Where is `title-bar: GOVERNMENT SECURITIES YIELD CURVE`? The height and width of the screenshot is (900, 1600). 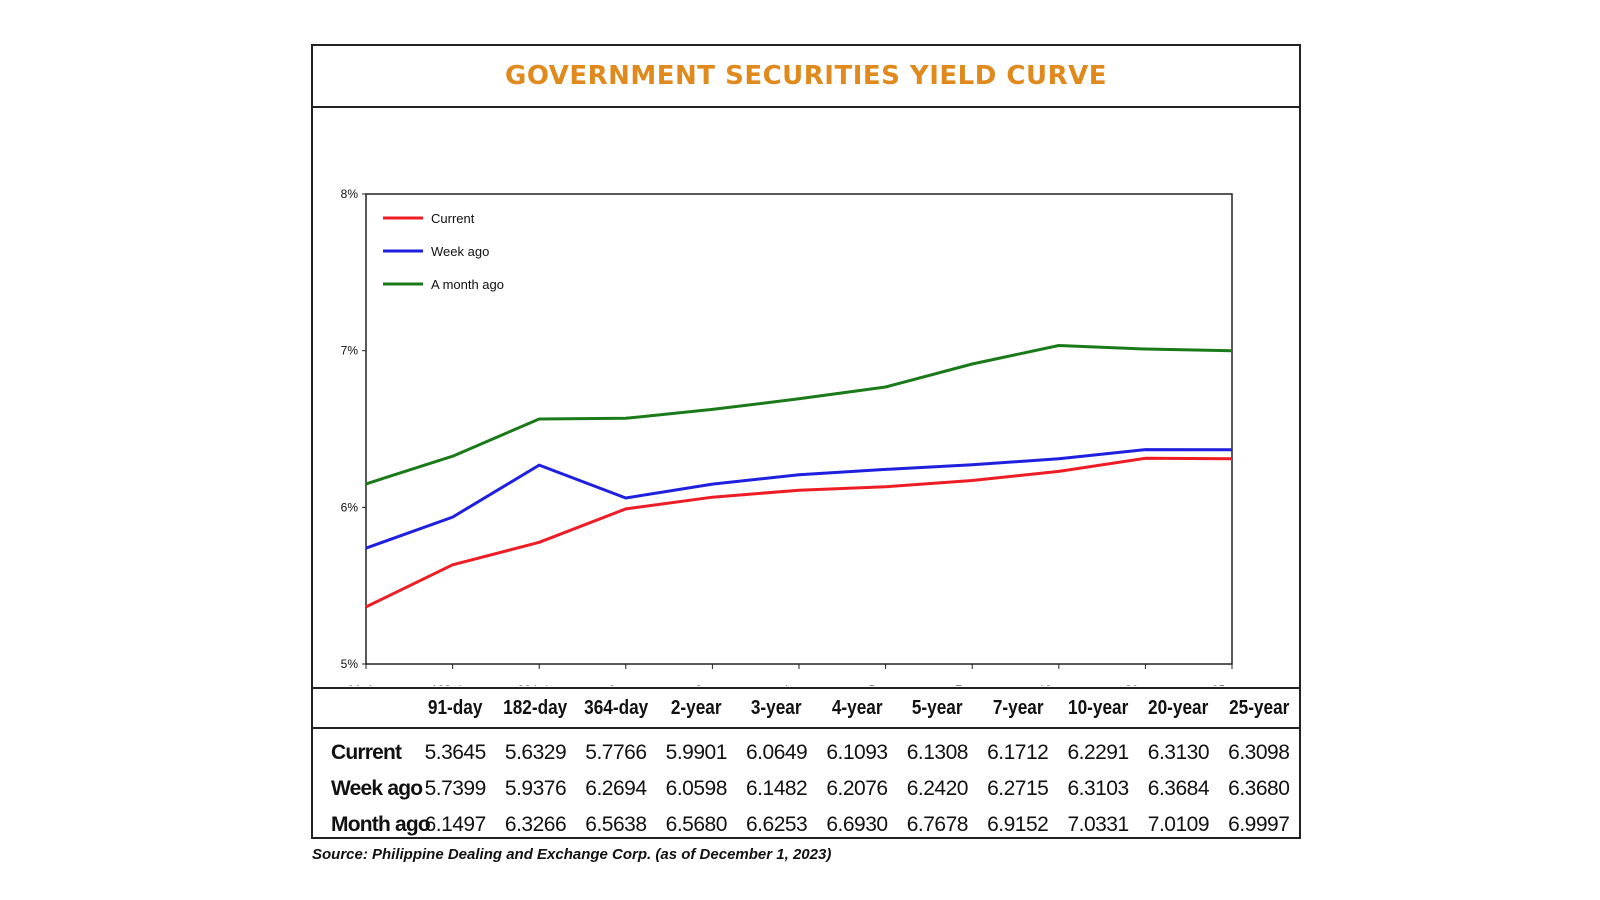
title-bar: GOVERNMENT SECURITIES YIELD CURVE is located at coordinates (806, 77).